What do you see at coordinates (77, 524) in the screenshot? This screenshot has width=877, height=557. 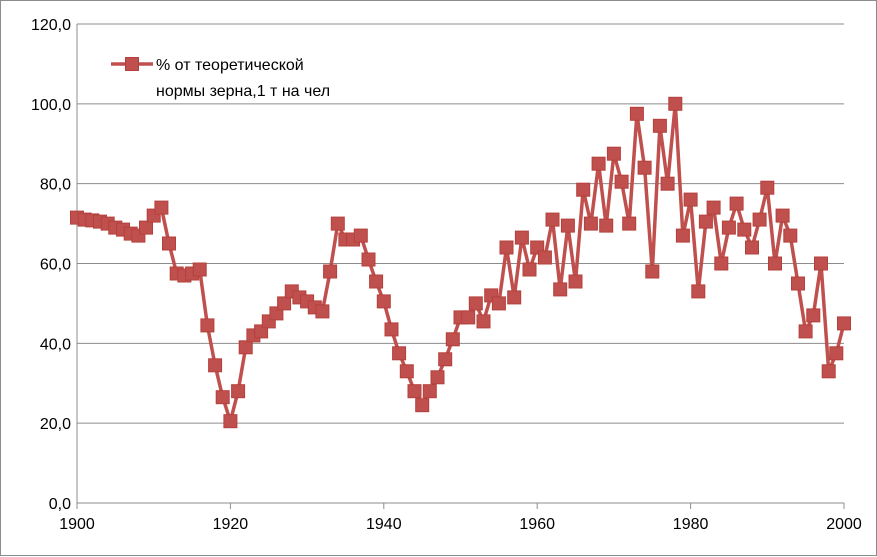 I see `x-tick-label: 1900` at bounding box center [77, 524].